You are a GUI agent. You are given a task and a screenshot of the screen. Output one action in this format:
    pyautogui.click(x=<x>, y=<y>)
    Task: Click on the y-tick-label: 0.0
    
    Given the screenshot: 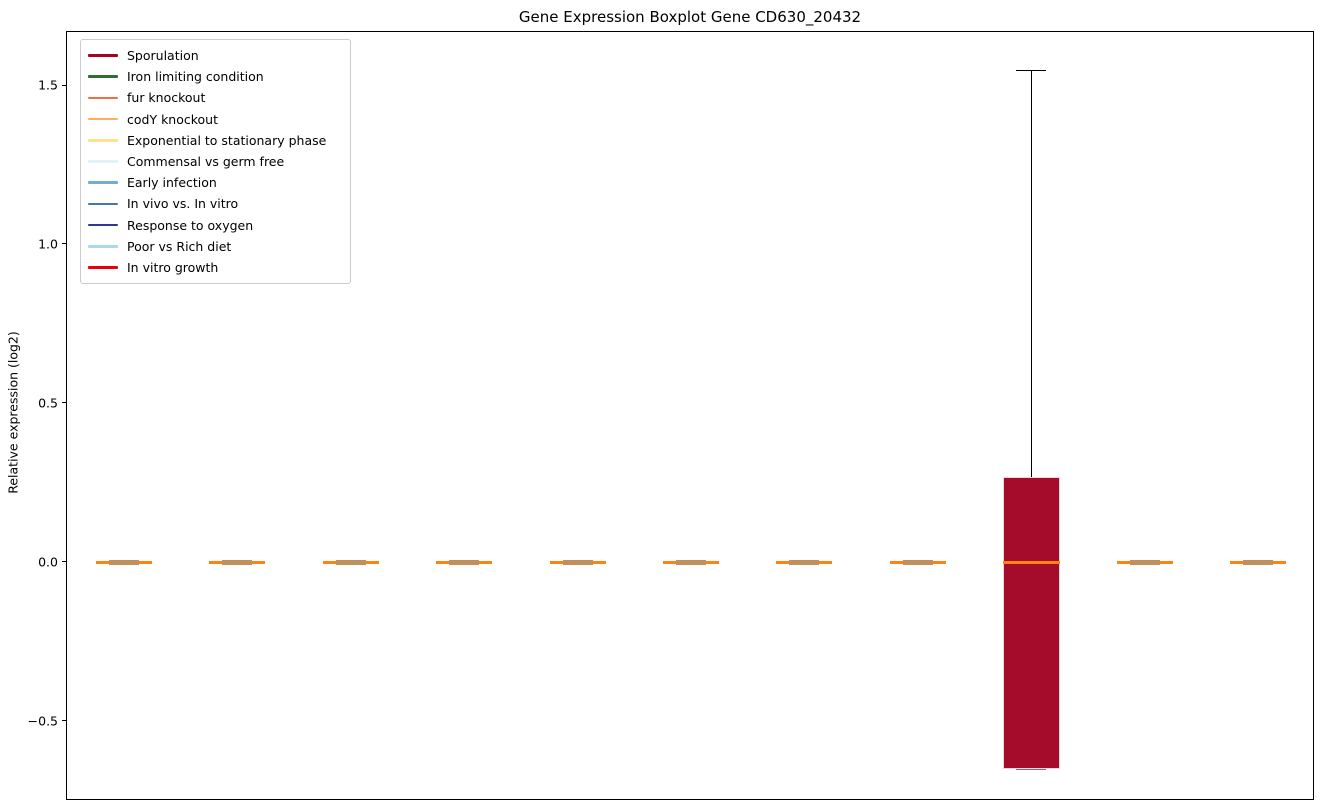 What is the action you would take?
    pyautogui.click(x=48, y=562)
    